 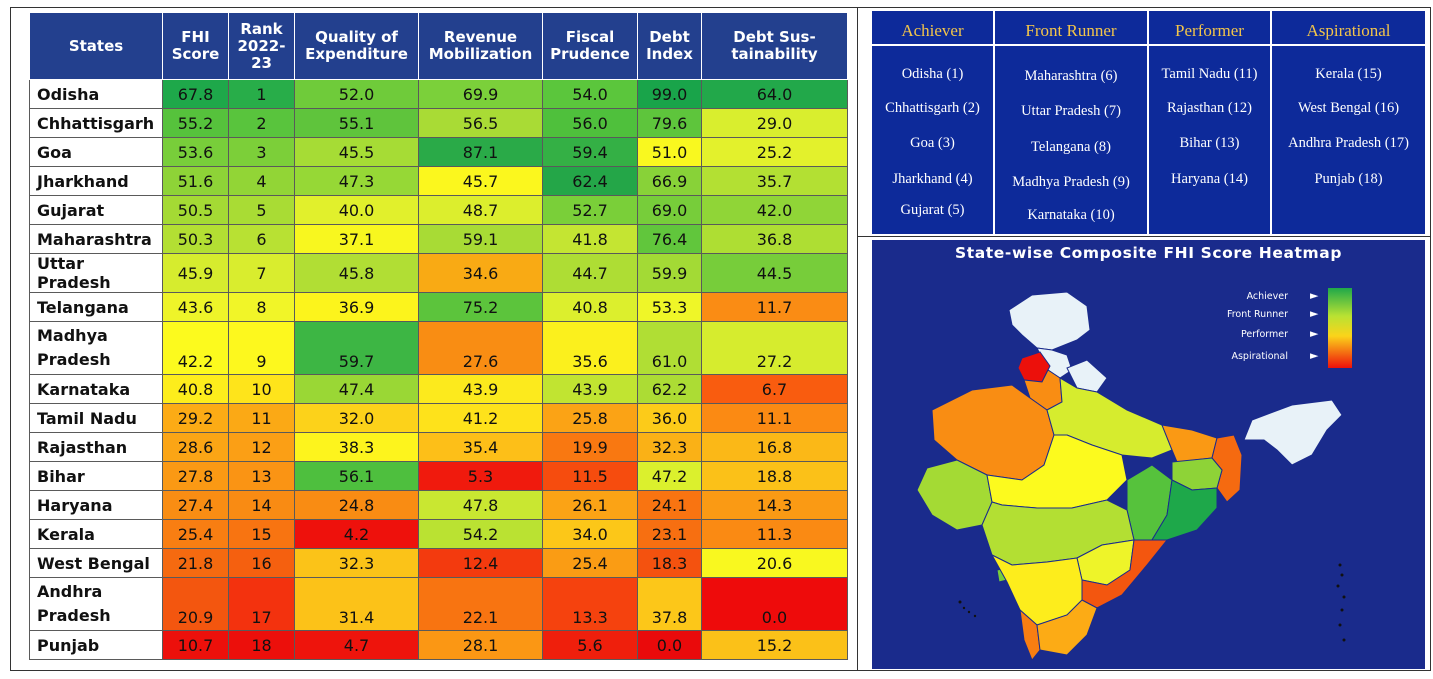 I want to click on map-region-kerala, so click(x=1030, y=634).